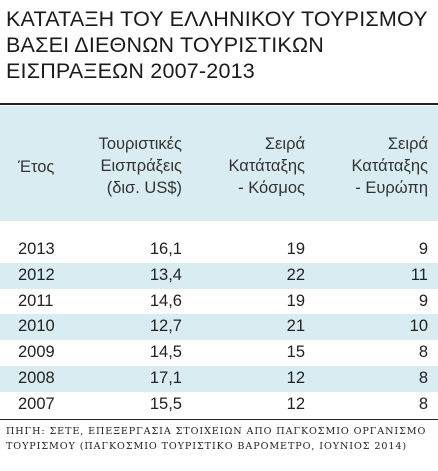 Image resolution: width=438 pixels, height=471 pixels. I want to click on header-world-line: Σειρά, so click(284, 144).